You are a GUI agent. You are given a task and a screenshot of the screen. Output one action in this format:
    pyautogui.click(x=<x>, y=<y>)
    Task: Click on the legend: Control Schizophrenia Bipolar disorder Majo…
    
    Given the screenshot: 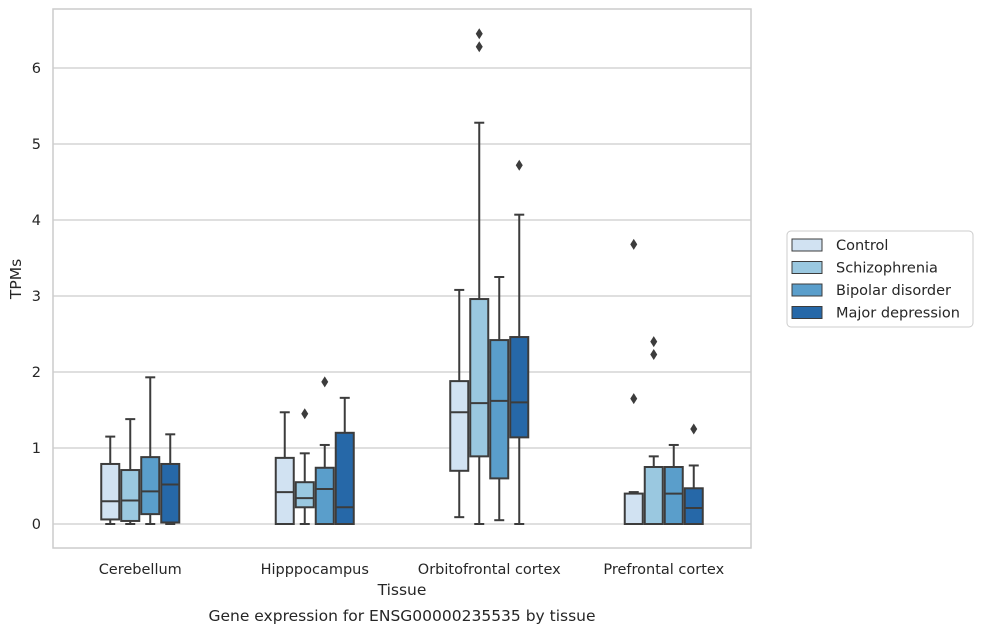 What is the action you would take?
    pyautogui.click(x=880, y=279)
    